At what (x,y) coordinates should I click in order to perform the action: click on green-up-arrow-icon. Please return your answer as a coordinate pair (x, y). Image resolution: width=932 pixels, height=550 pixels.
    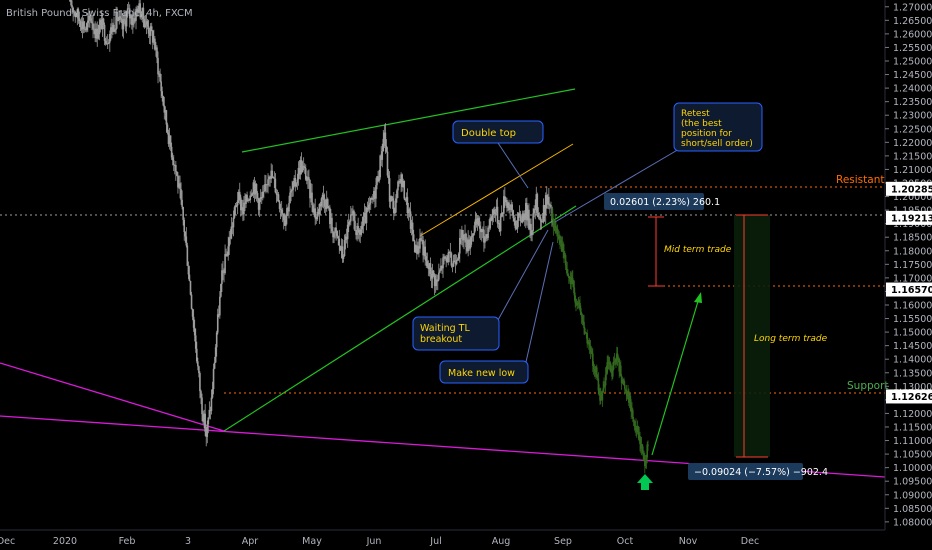
    Looking at the image, I should click on (645, 482).